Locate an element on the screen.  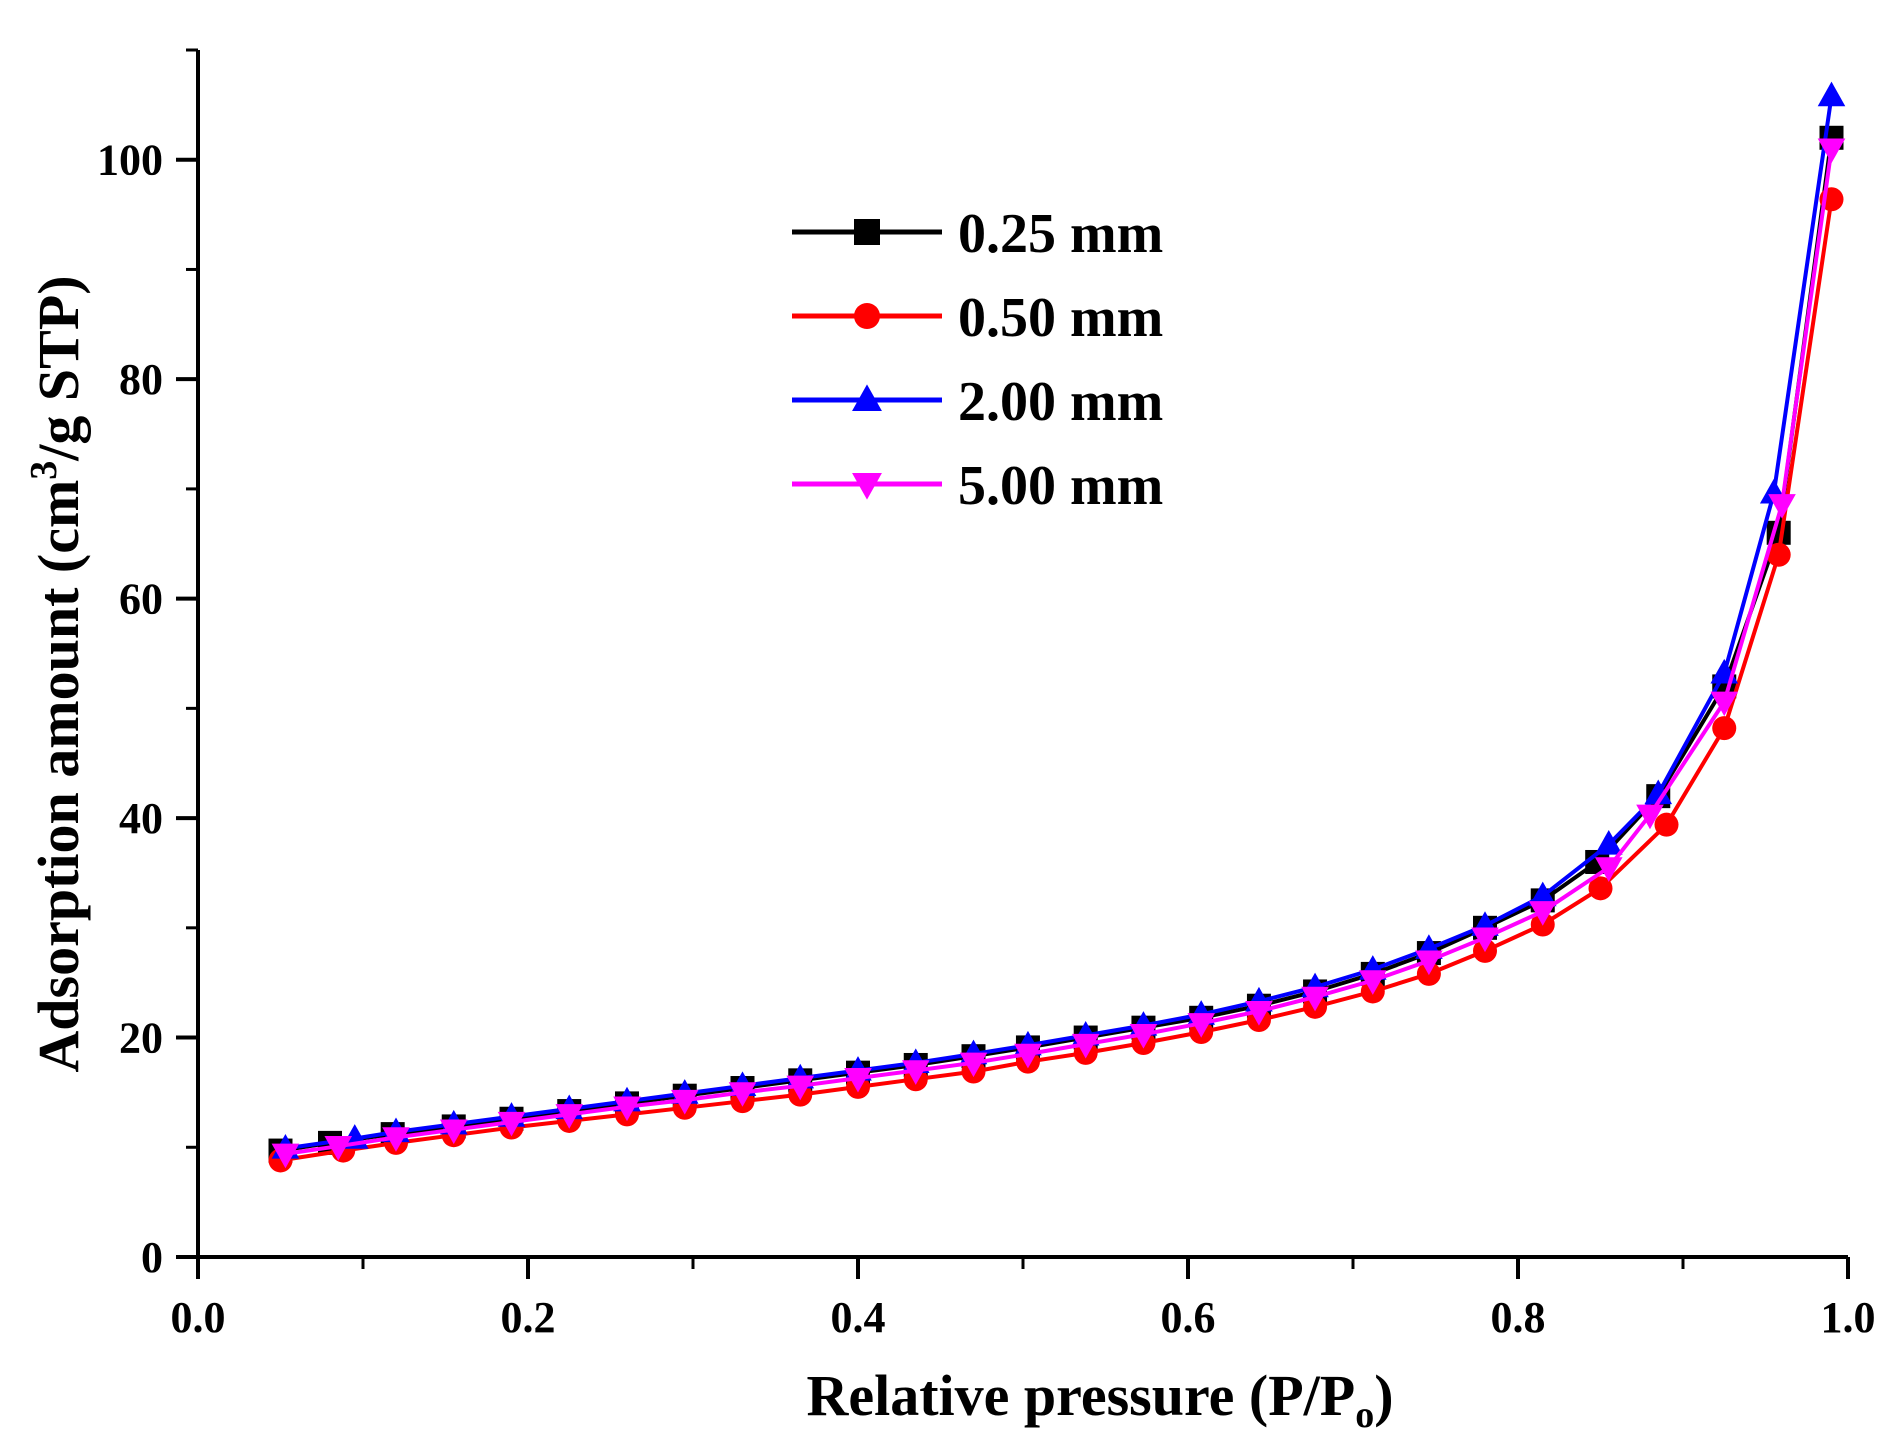
x-tick-label: 0.4 is located at coordinates (858, 1317).